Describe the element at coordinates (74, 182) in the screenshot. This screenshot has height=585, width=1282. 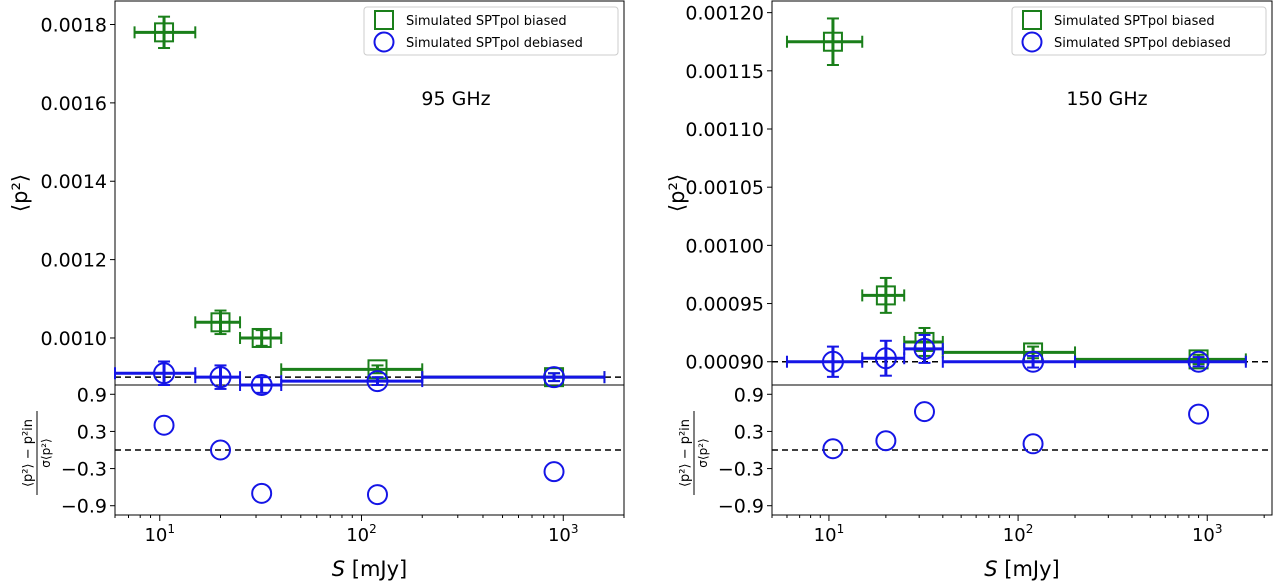
I see `top-y-tick-label: 0.0014` at that location.